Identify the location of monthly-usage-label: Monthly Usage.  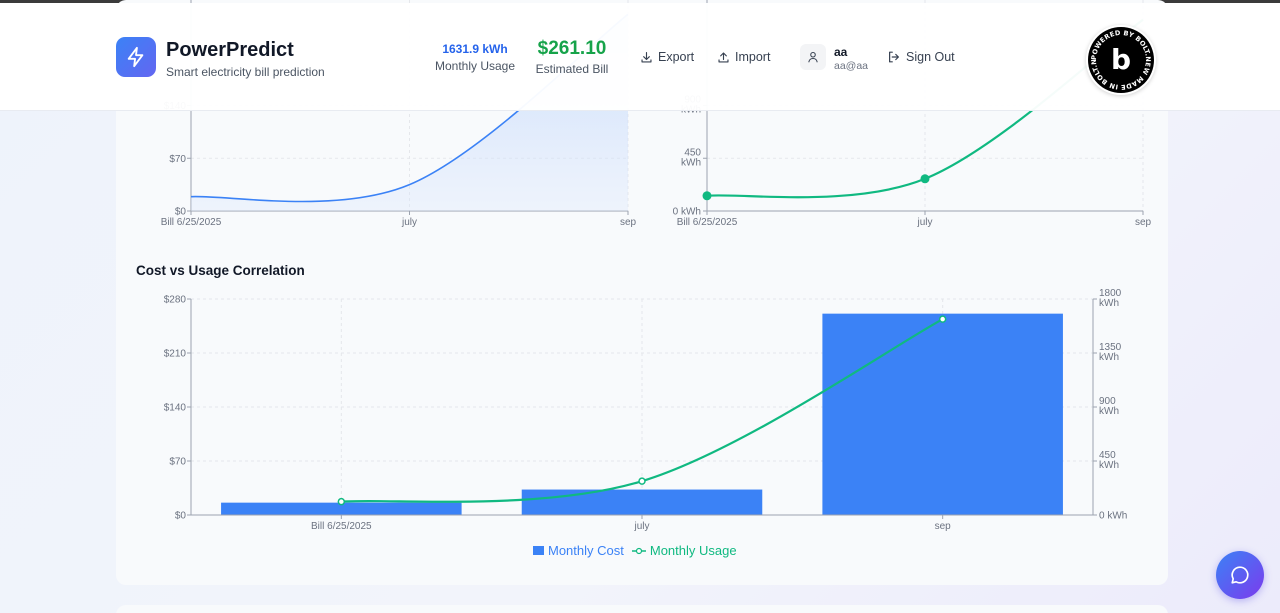
(475, 66).